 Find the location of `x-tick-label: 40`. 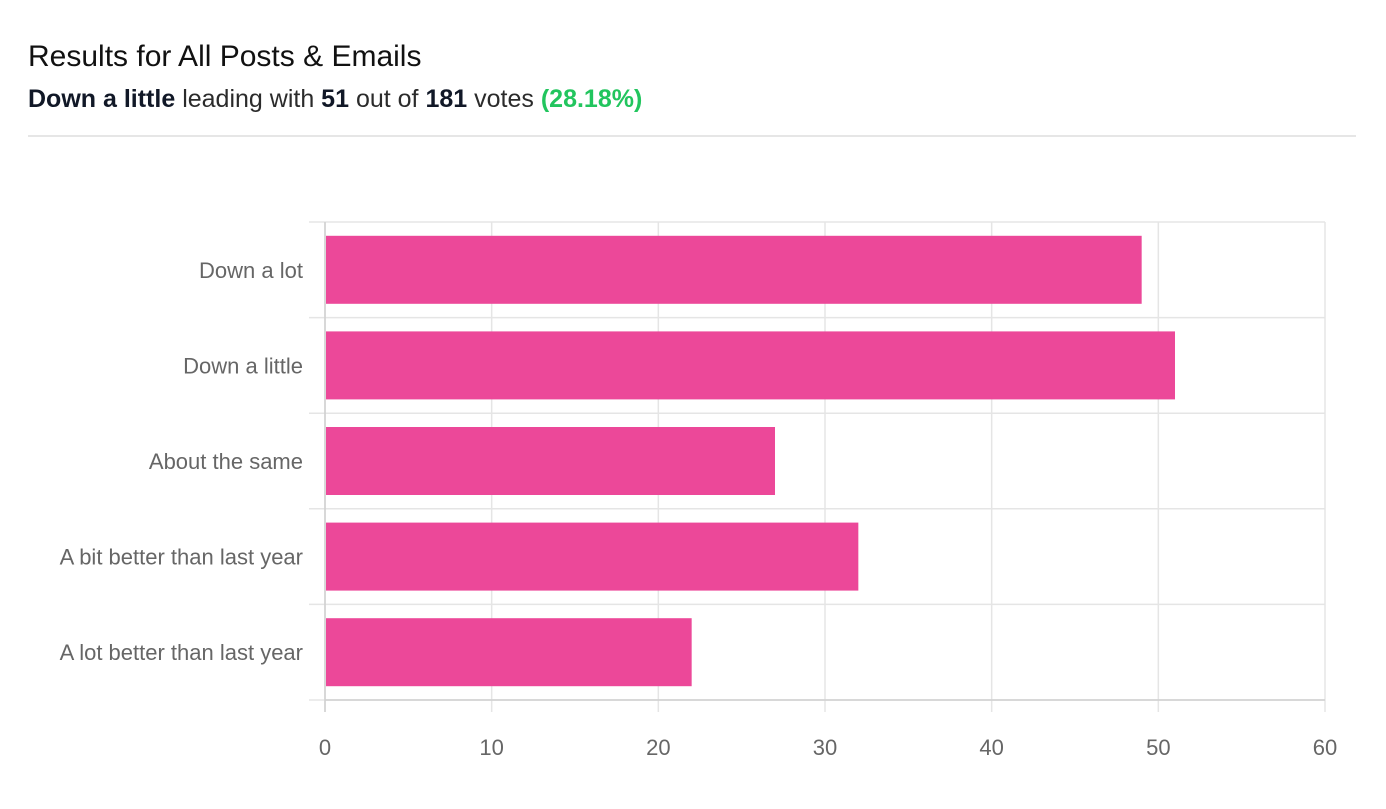

x-tick-label: 40 is located at coordinates (991, 747).